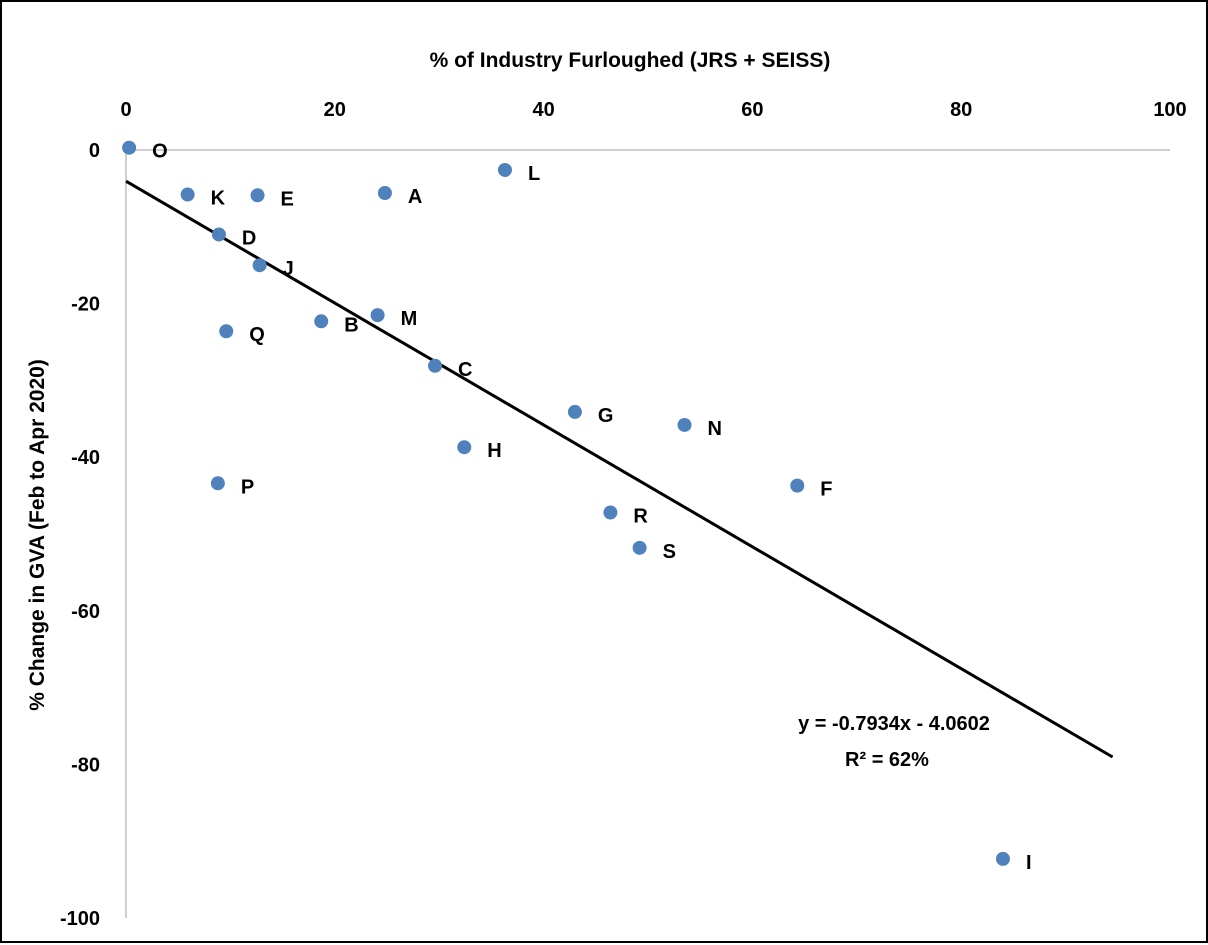 The height and width of the screenshot is (945, 1208). I want to click on data-point-label: J, so click(288, 269).